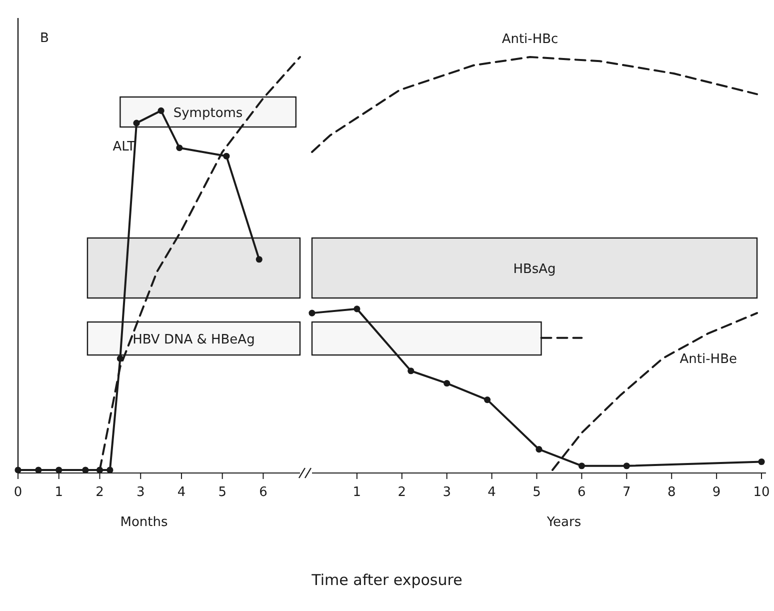 This screenshot has width=774, height=611. I want to click on x-tick-label: 9, so click(716, 492).